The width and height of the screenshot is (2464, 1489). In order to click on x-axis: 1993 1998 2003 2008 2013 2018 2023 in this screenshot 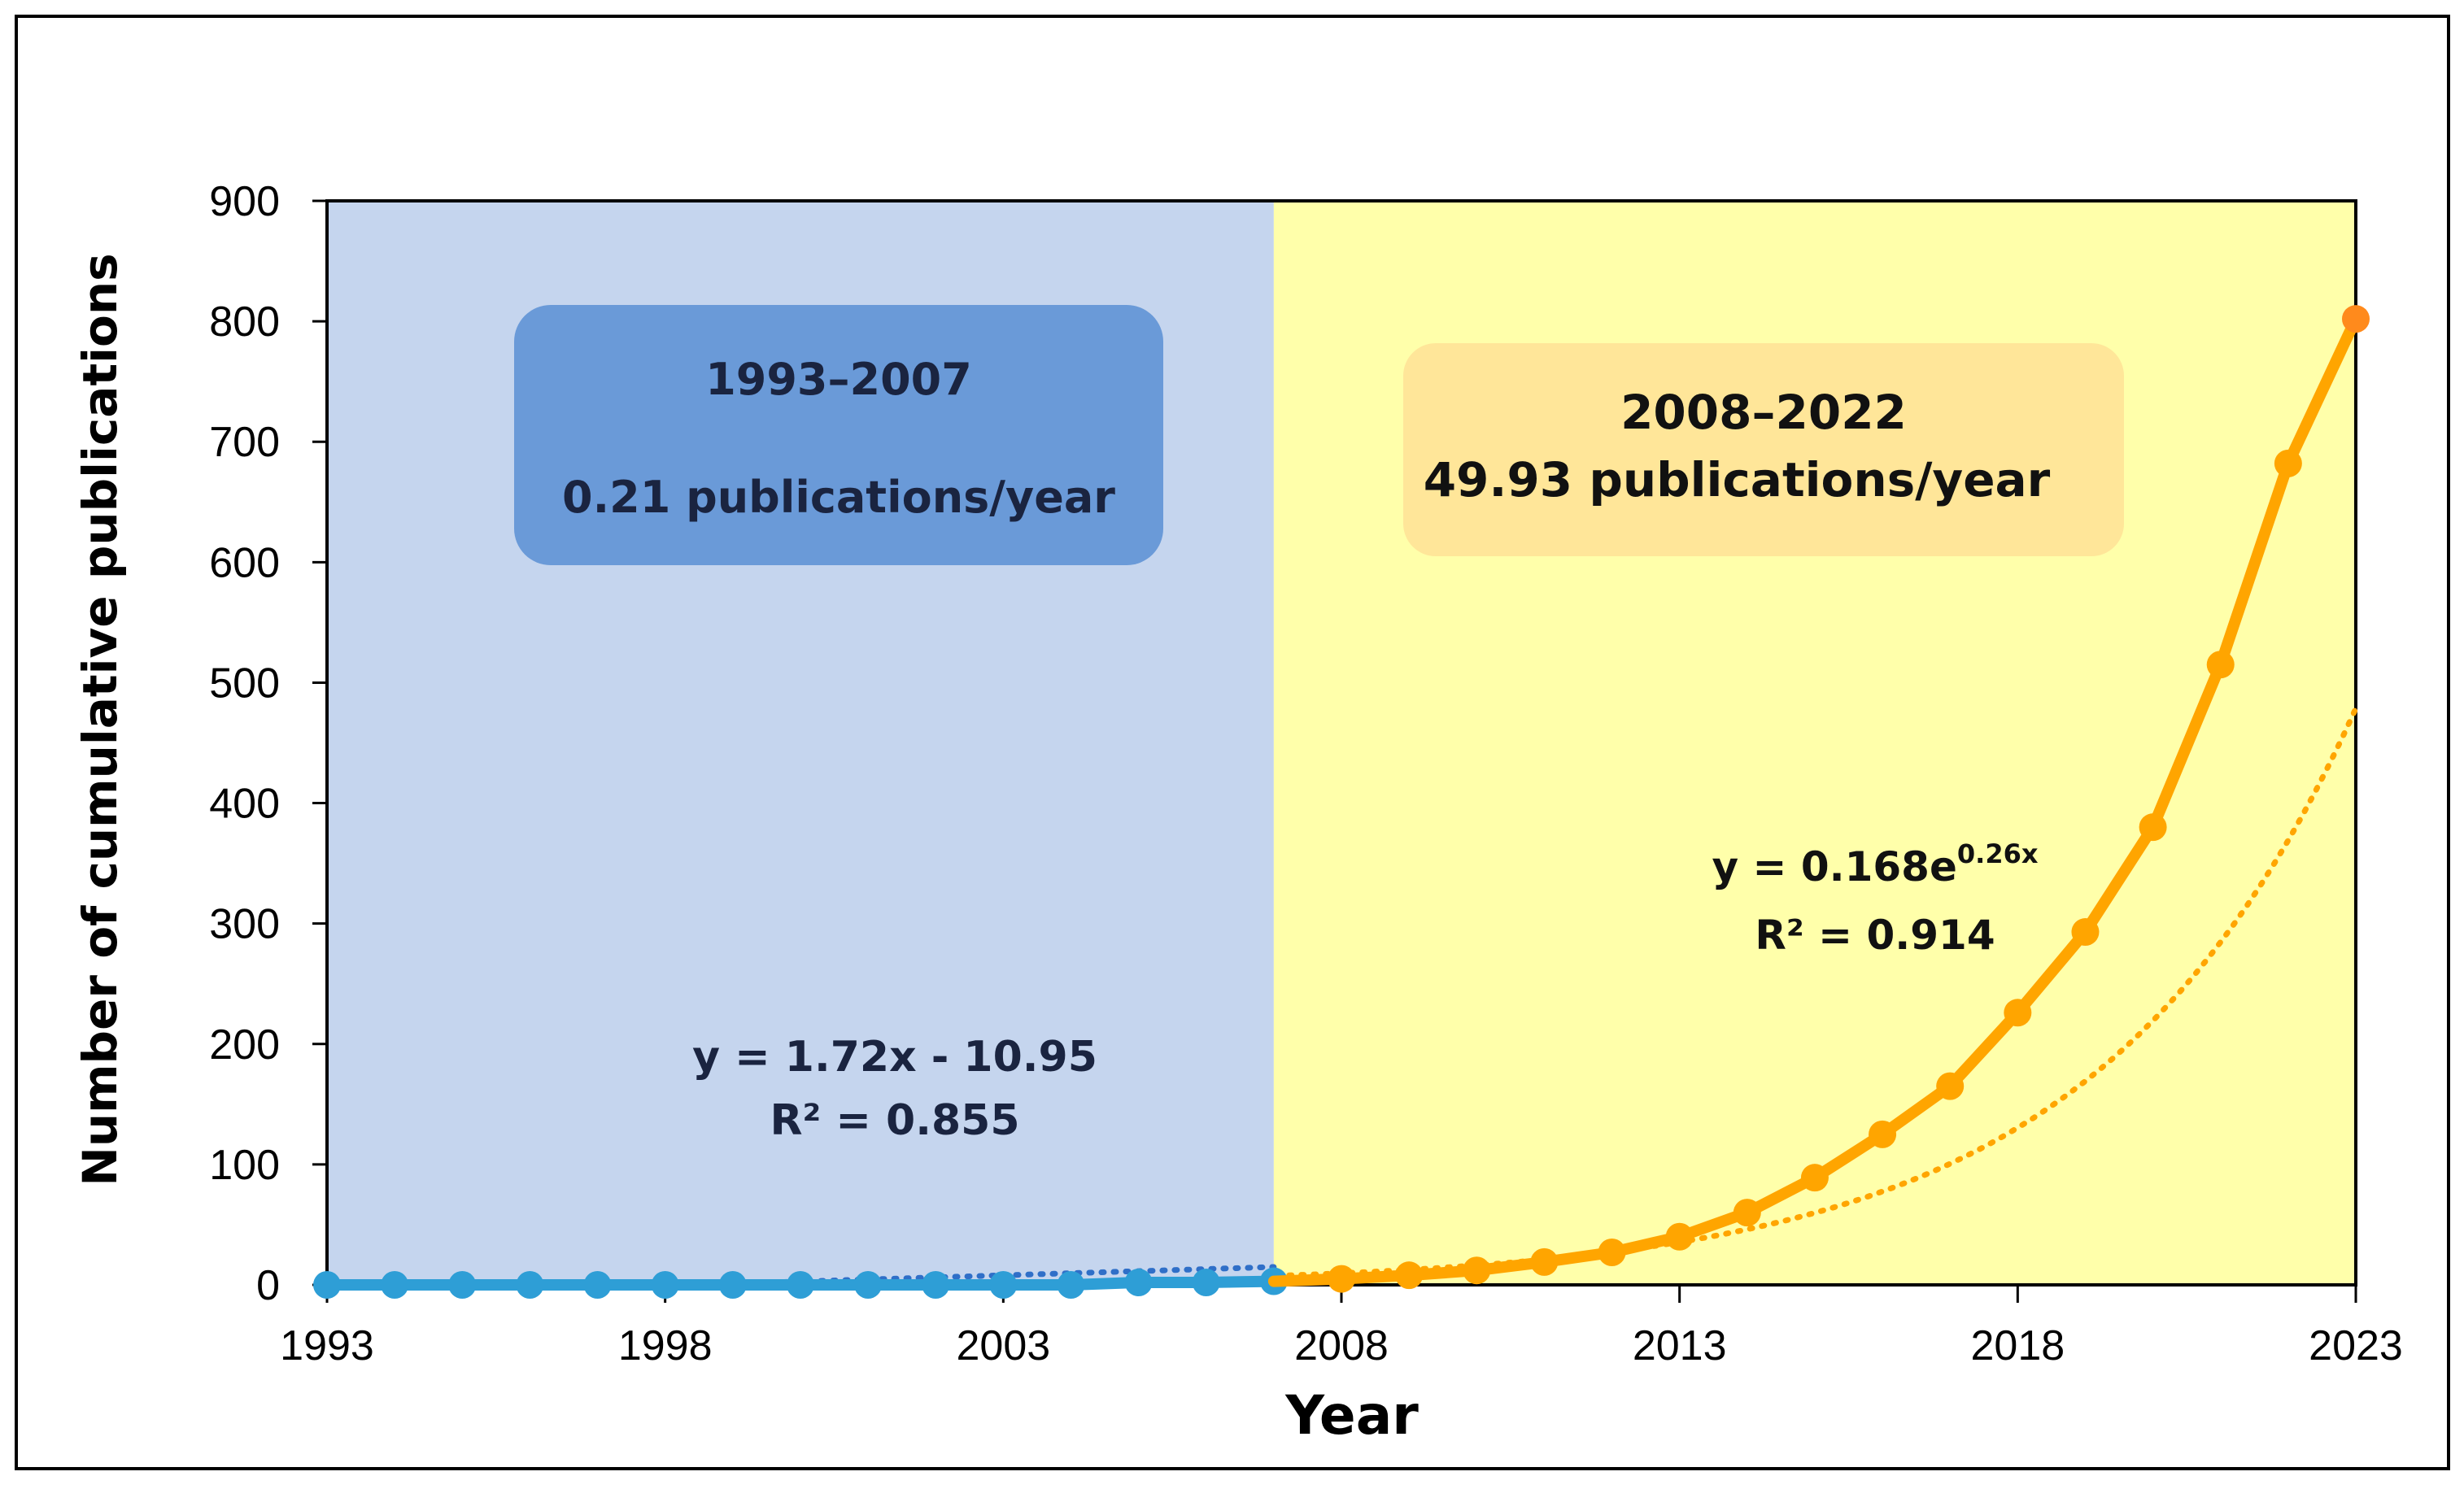, I will do `click(1341, 1327)`.